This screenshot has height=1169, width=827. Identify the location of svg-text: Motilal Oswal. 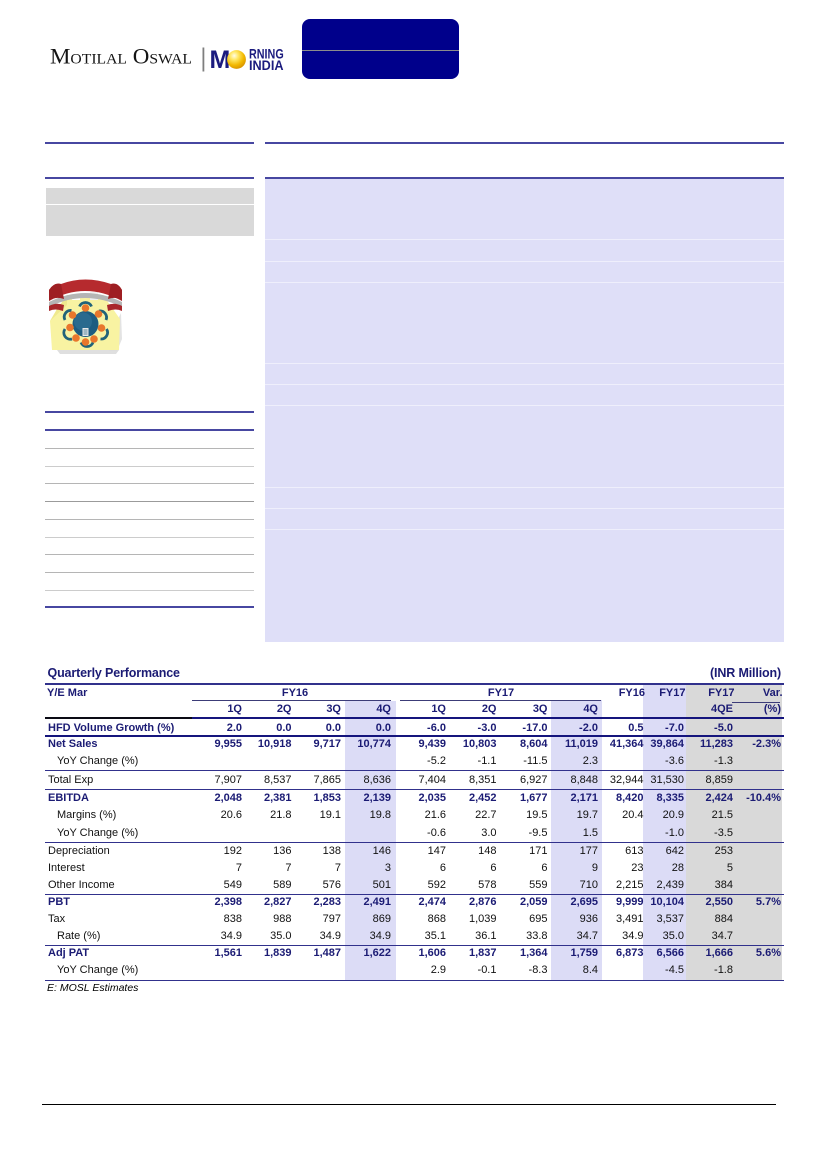
(121, 55).